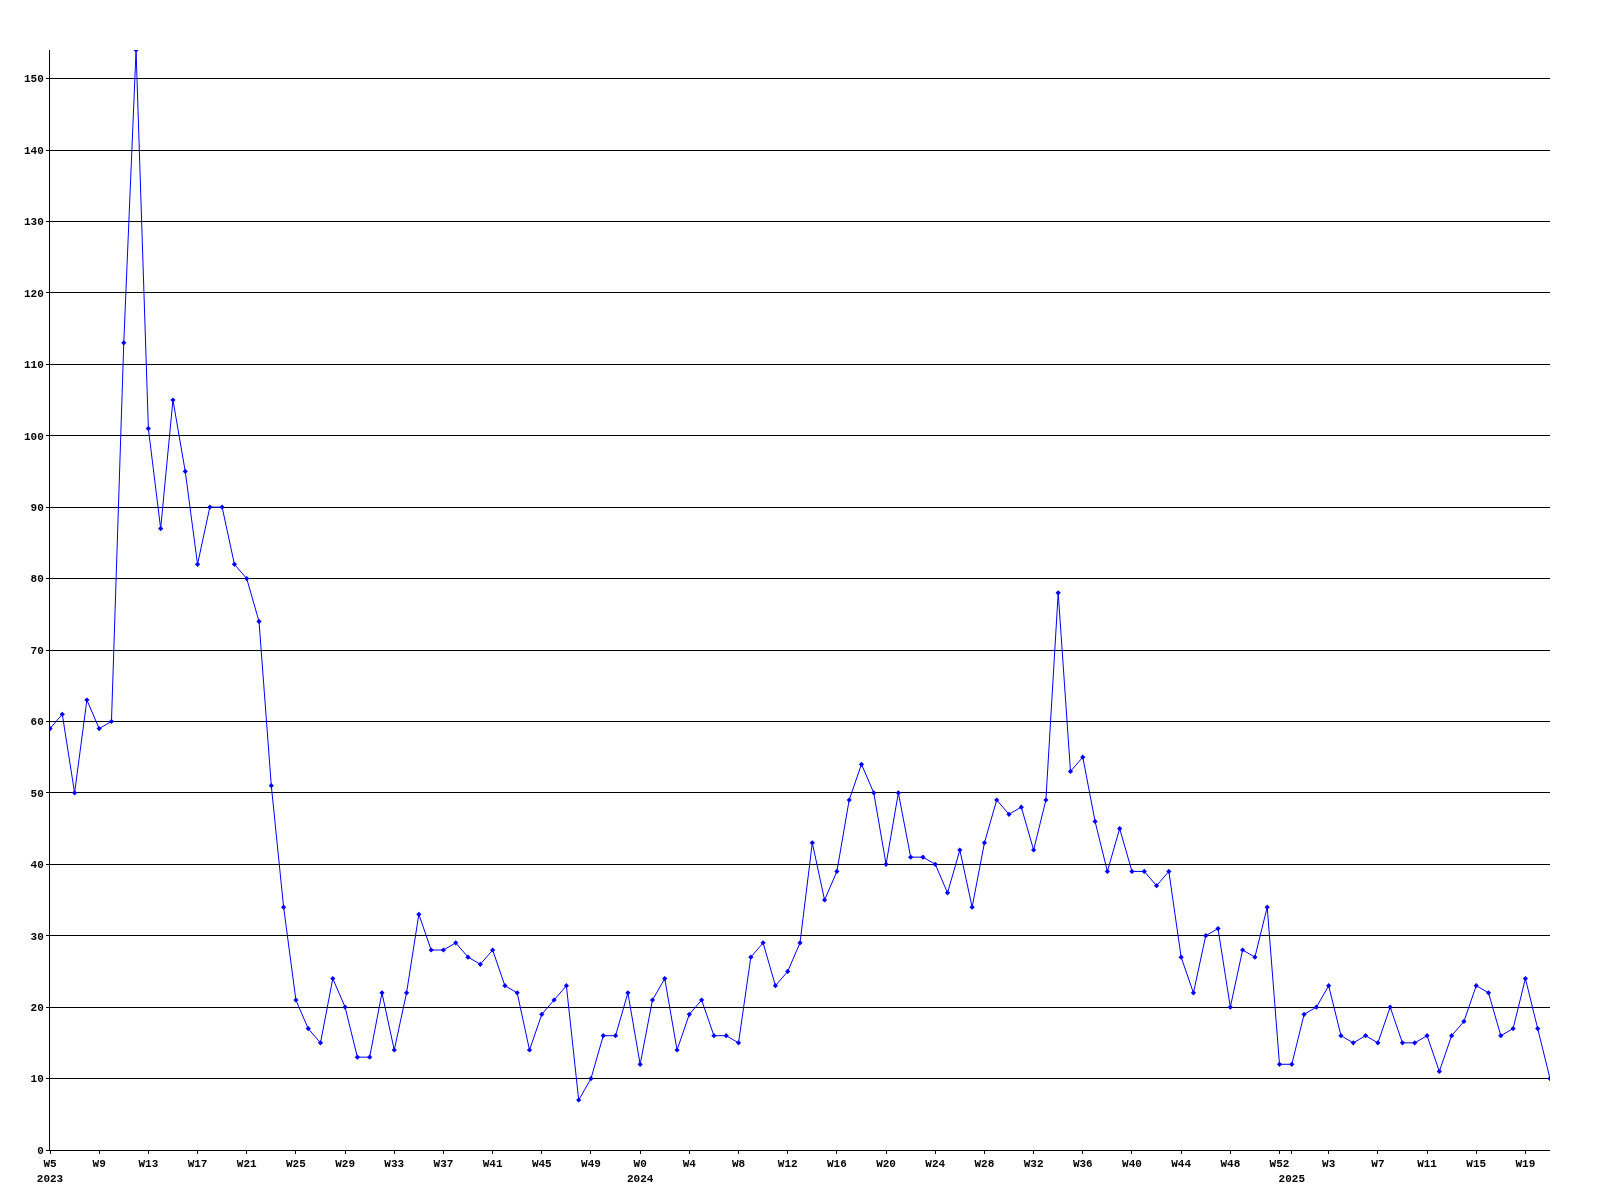 This screenshot has width=1600, height=1200. Describe the element at coordinates (1230, 1164) in the screenshot. I see `x-tick-label: W48` at that location.